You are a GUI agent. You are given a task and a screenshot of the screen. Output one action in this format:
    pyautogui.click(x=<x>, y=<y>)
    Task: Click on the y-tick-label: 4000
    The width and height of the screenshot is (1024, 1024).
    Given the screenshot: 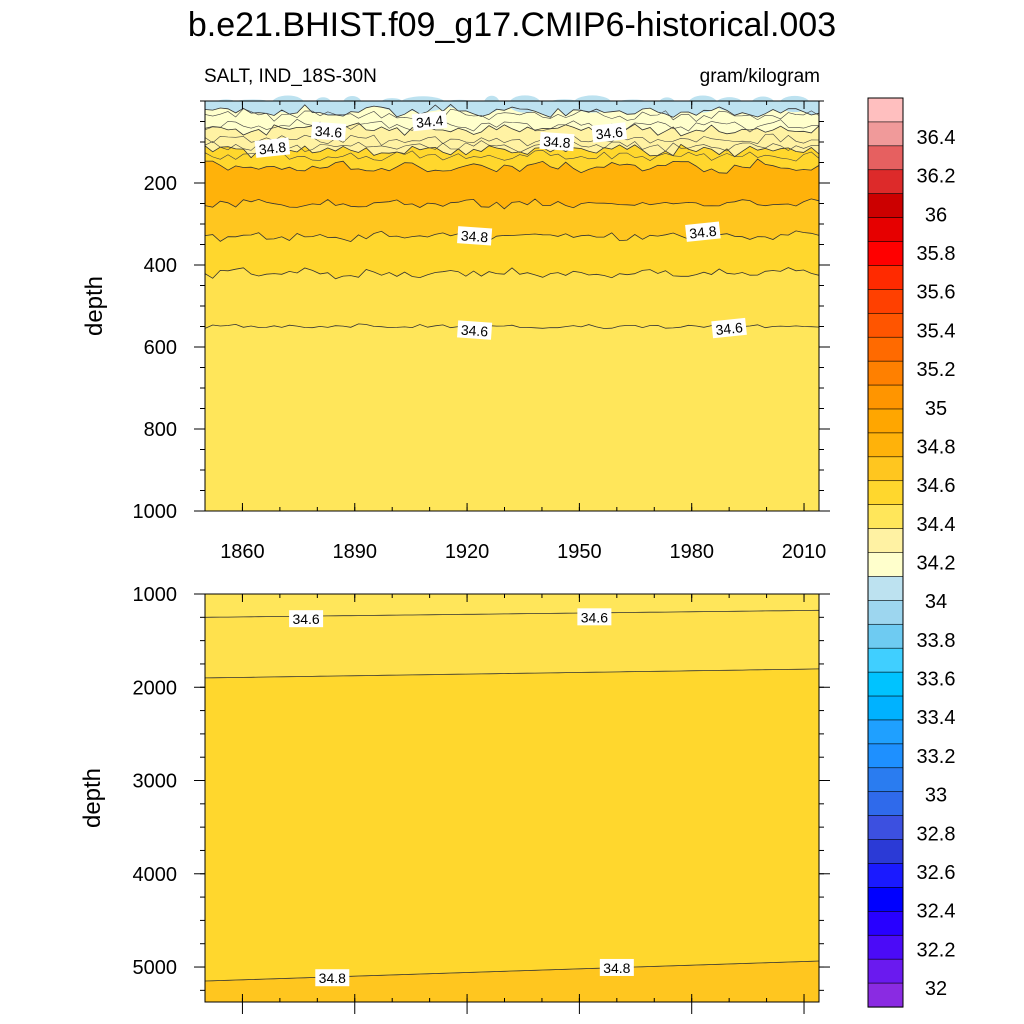 What is the action you would take?
    pyautogui.click(x=155, y=875)
    